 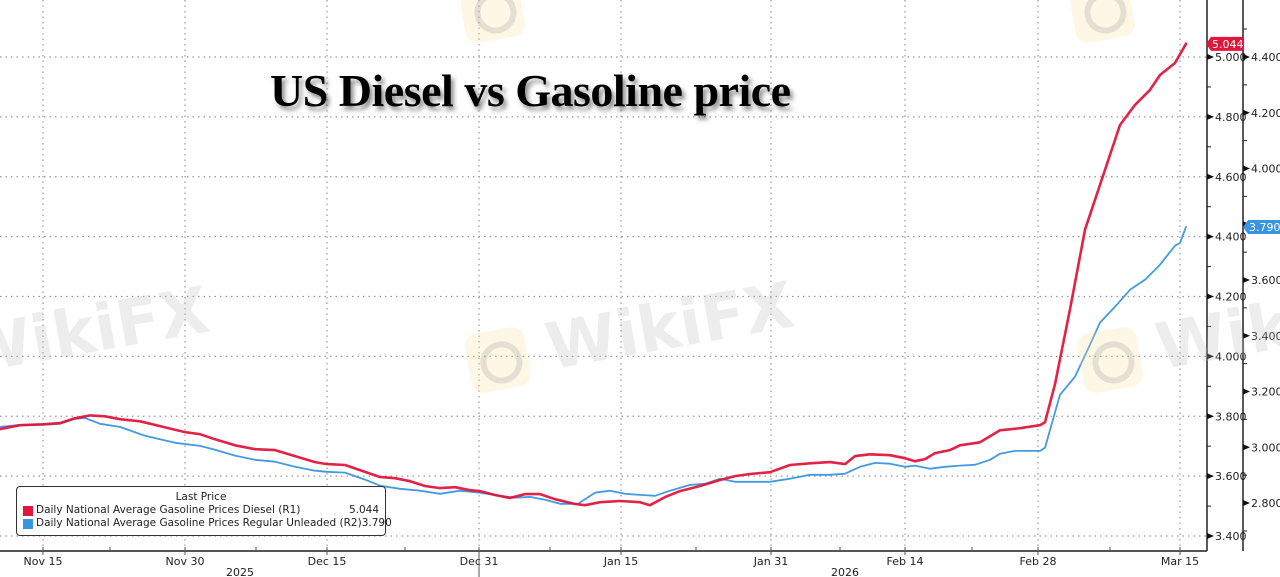 What do you see at coordinates (1265, 336) in the screenshot?
I see `r2-tick-label: 3.400` at bounding box center [1265, 336].